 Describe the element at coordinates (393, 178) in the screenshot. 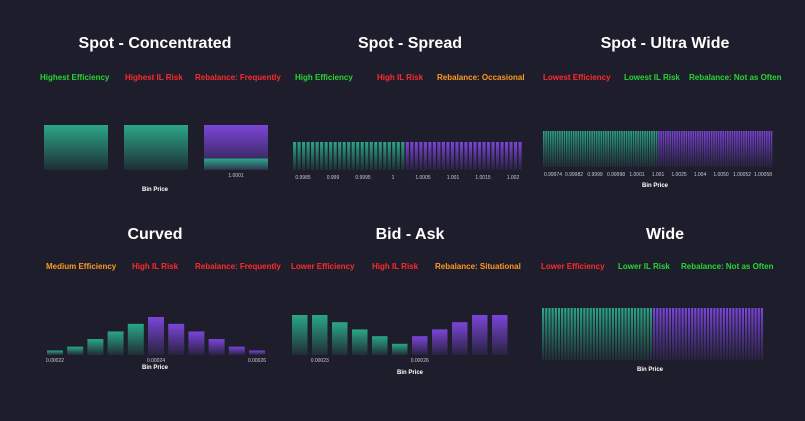

I see `tick-label: 1` at that location.